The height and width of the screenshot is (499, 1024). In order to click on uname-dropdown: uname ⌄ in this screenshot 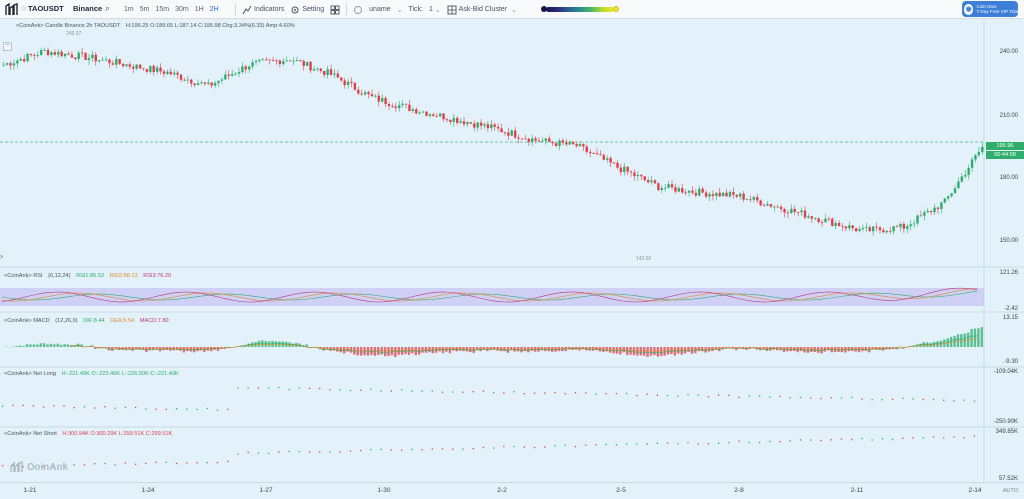, I will do `click(377, 9)`.